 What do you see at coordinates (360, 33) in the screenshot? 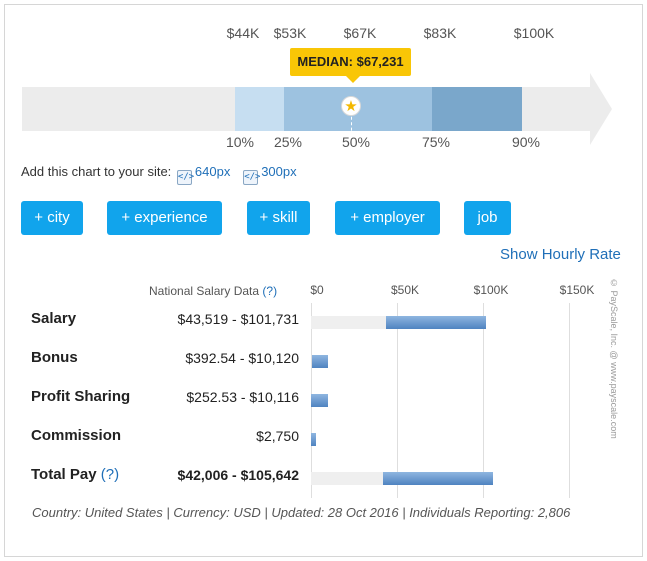
I see `percentile-value-50: $67K` at bounding box center [360, 33].